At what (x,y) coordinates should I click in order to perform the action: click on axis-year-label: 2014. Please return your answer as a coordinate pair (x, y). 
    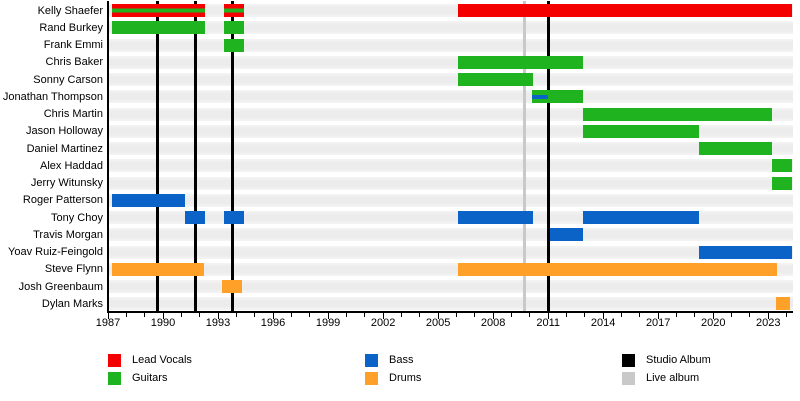
    Looking at the image, I should click on (603, 323).